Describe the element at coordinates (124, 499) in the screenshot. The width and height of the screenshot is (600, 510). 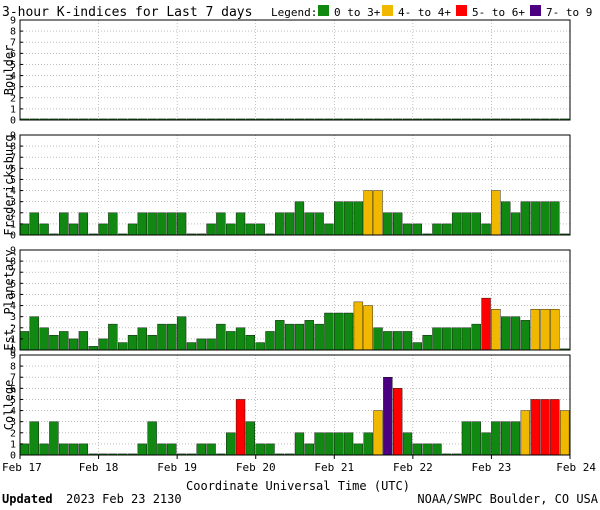
I see `updated-timestamp: 2023 Feb 23 2130` at that location.